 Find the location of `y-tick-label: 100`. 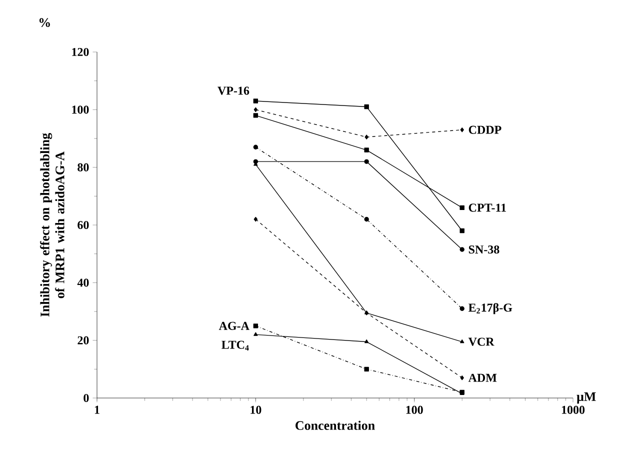

y-tick-label: 100 is located at coordinates (80, 110).